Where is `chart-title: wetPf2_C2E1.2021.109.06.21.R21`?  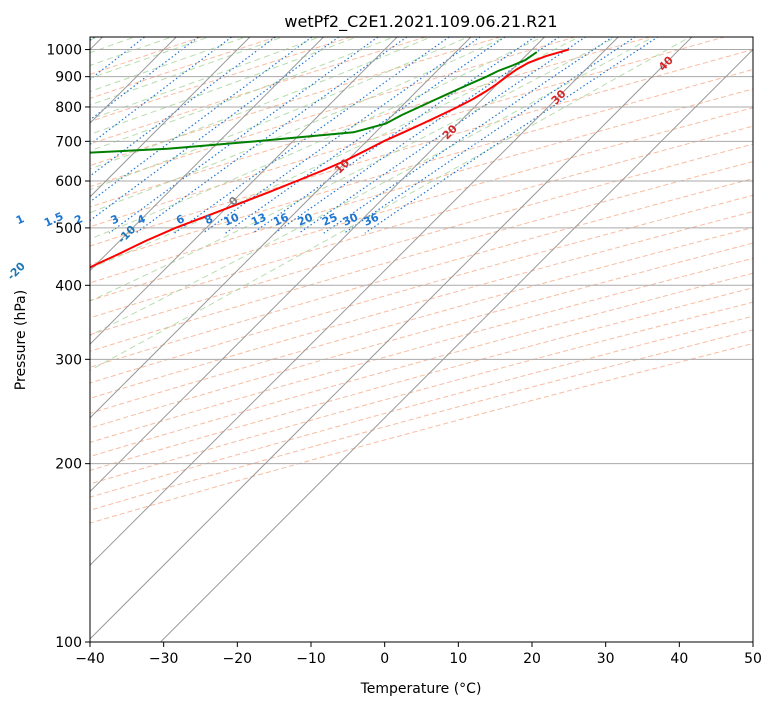 chart-title: wetPf2_C2E1.2021.109.06.21.R21 is located at coordinates (420, 22).